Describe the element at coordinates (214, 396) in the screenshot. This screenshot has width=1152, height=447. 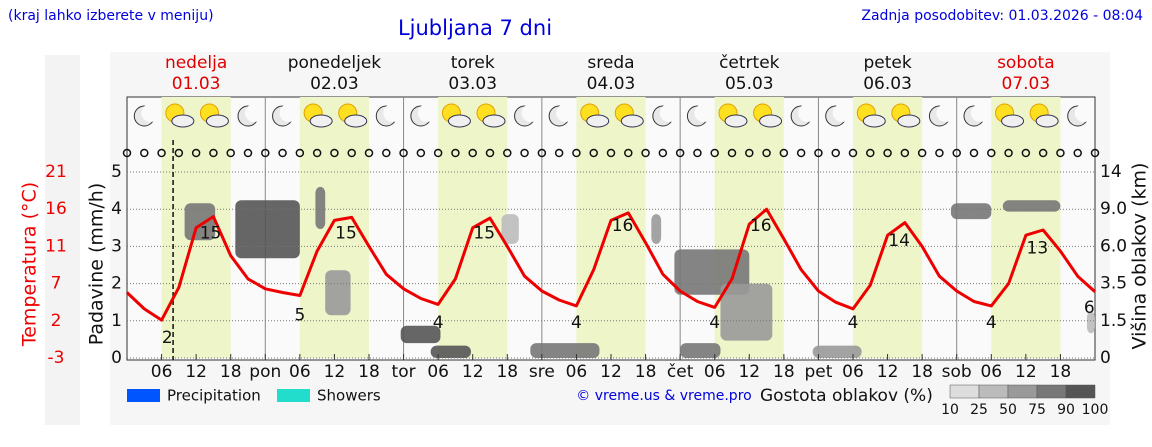
I see `legend-label: Precipitation` at that location.